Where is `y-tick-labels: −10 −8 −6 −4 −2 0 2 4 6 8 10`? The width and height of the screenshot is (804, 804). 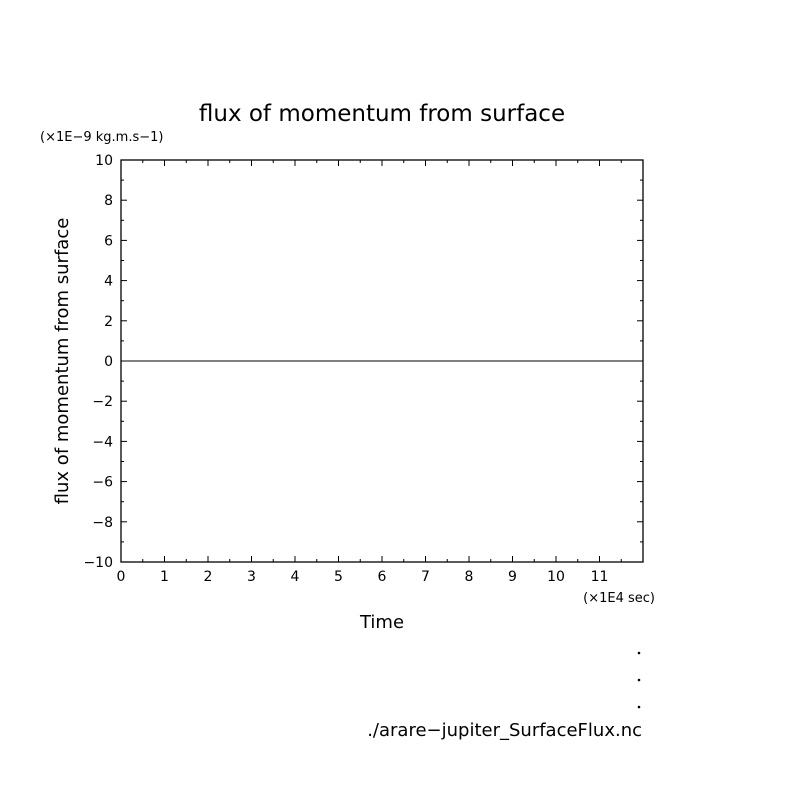
y-tick-labels: −10 −8 −6 −4 −2 0 2 4 6 8 10 is located at coordinates (98, 362).